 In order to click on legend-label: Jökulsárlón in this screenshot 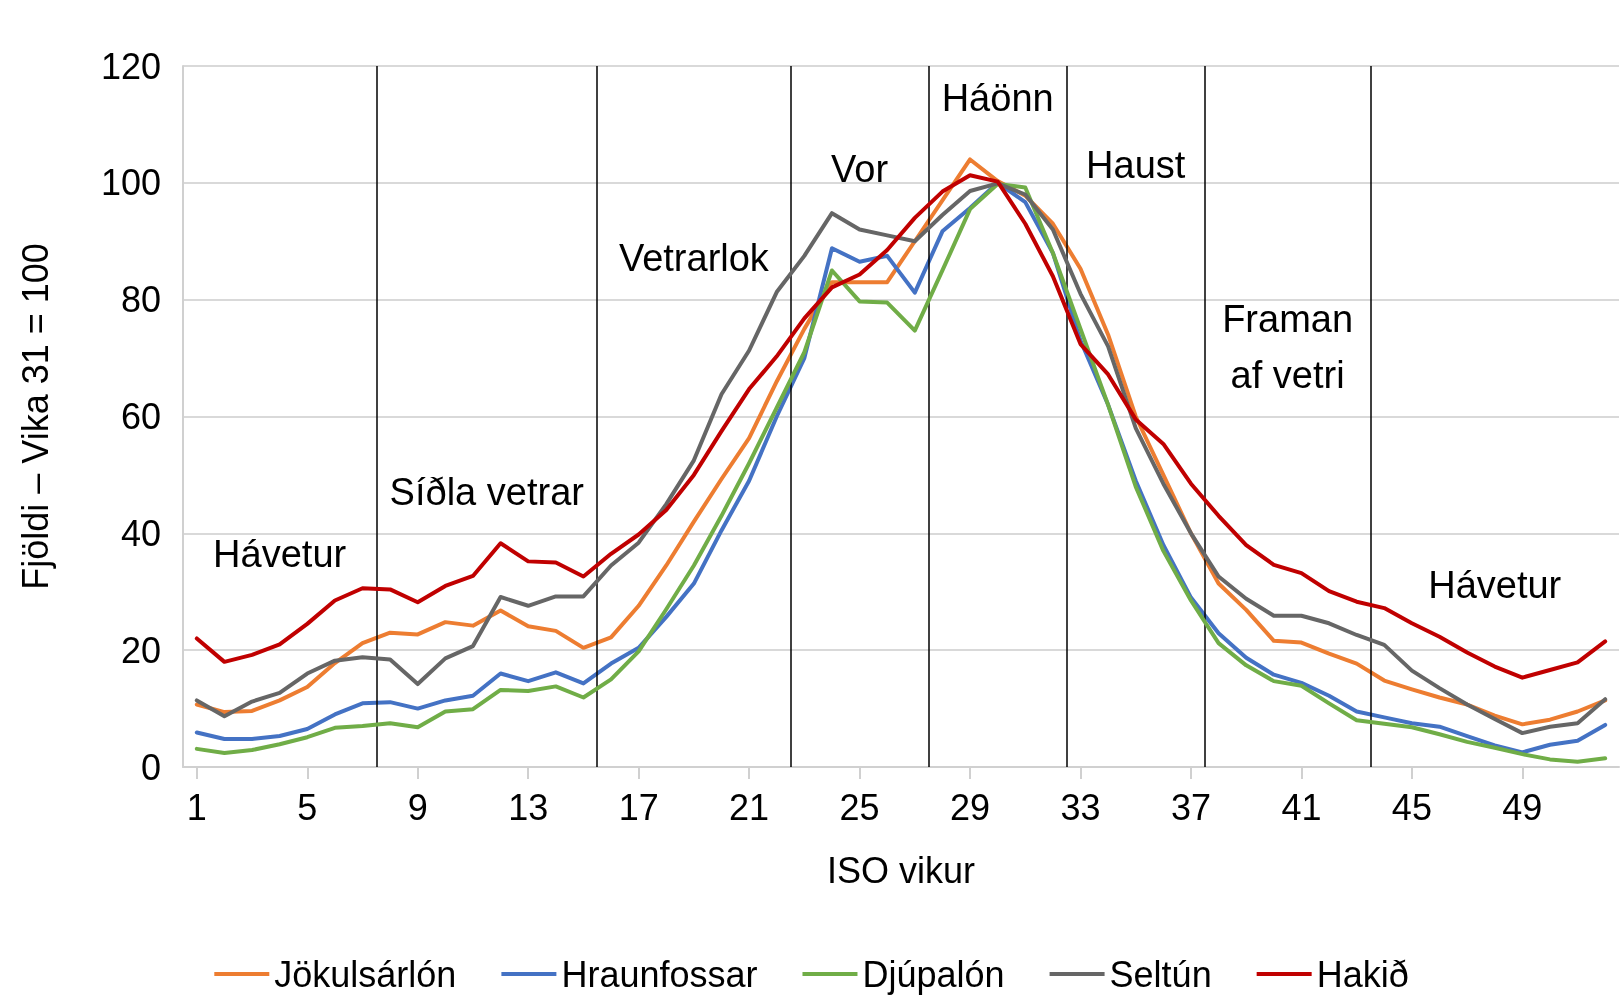, I will do `click(365, 974)`.